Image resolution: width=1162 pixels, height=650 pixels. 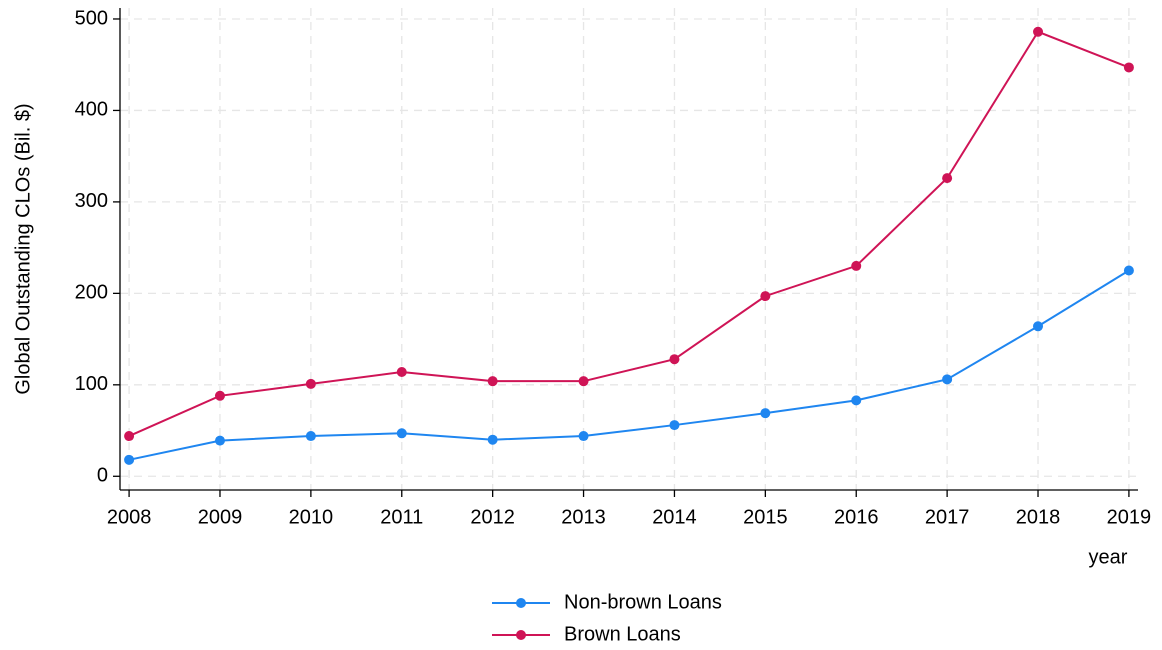 What do you see at coordinates (856, 517) in the screenshot?
I see `x-tick-label: 2016` at bounding box center [856, 517].